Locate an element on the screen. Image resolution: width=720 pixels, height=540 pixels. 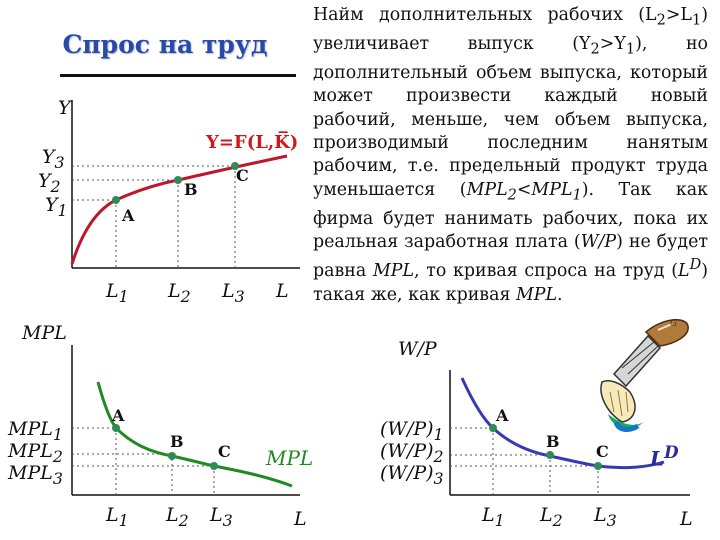
mpl-point-c is located at coordinates (214, 466).